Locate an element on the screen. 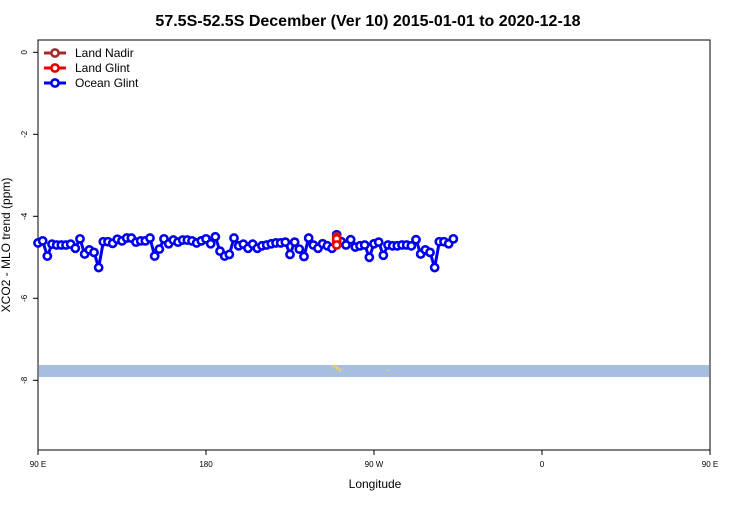  y-tick-label: 0 is located at coordinates (24, 52).